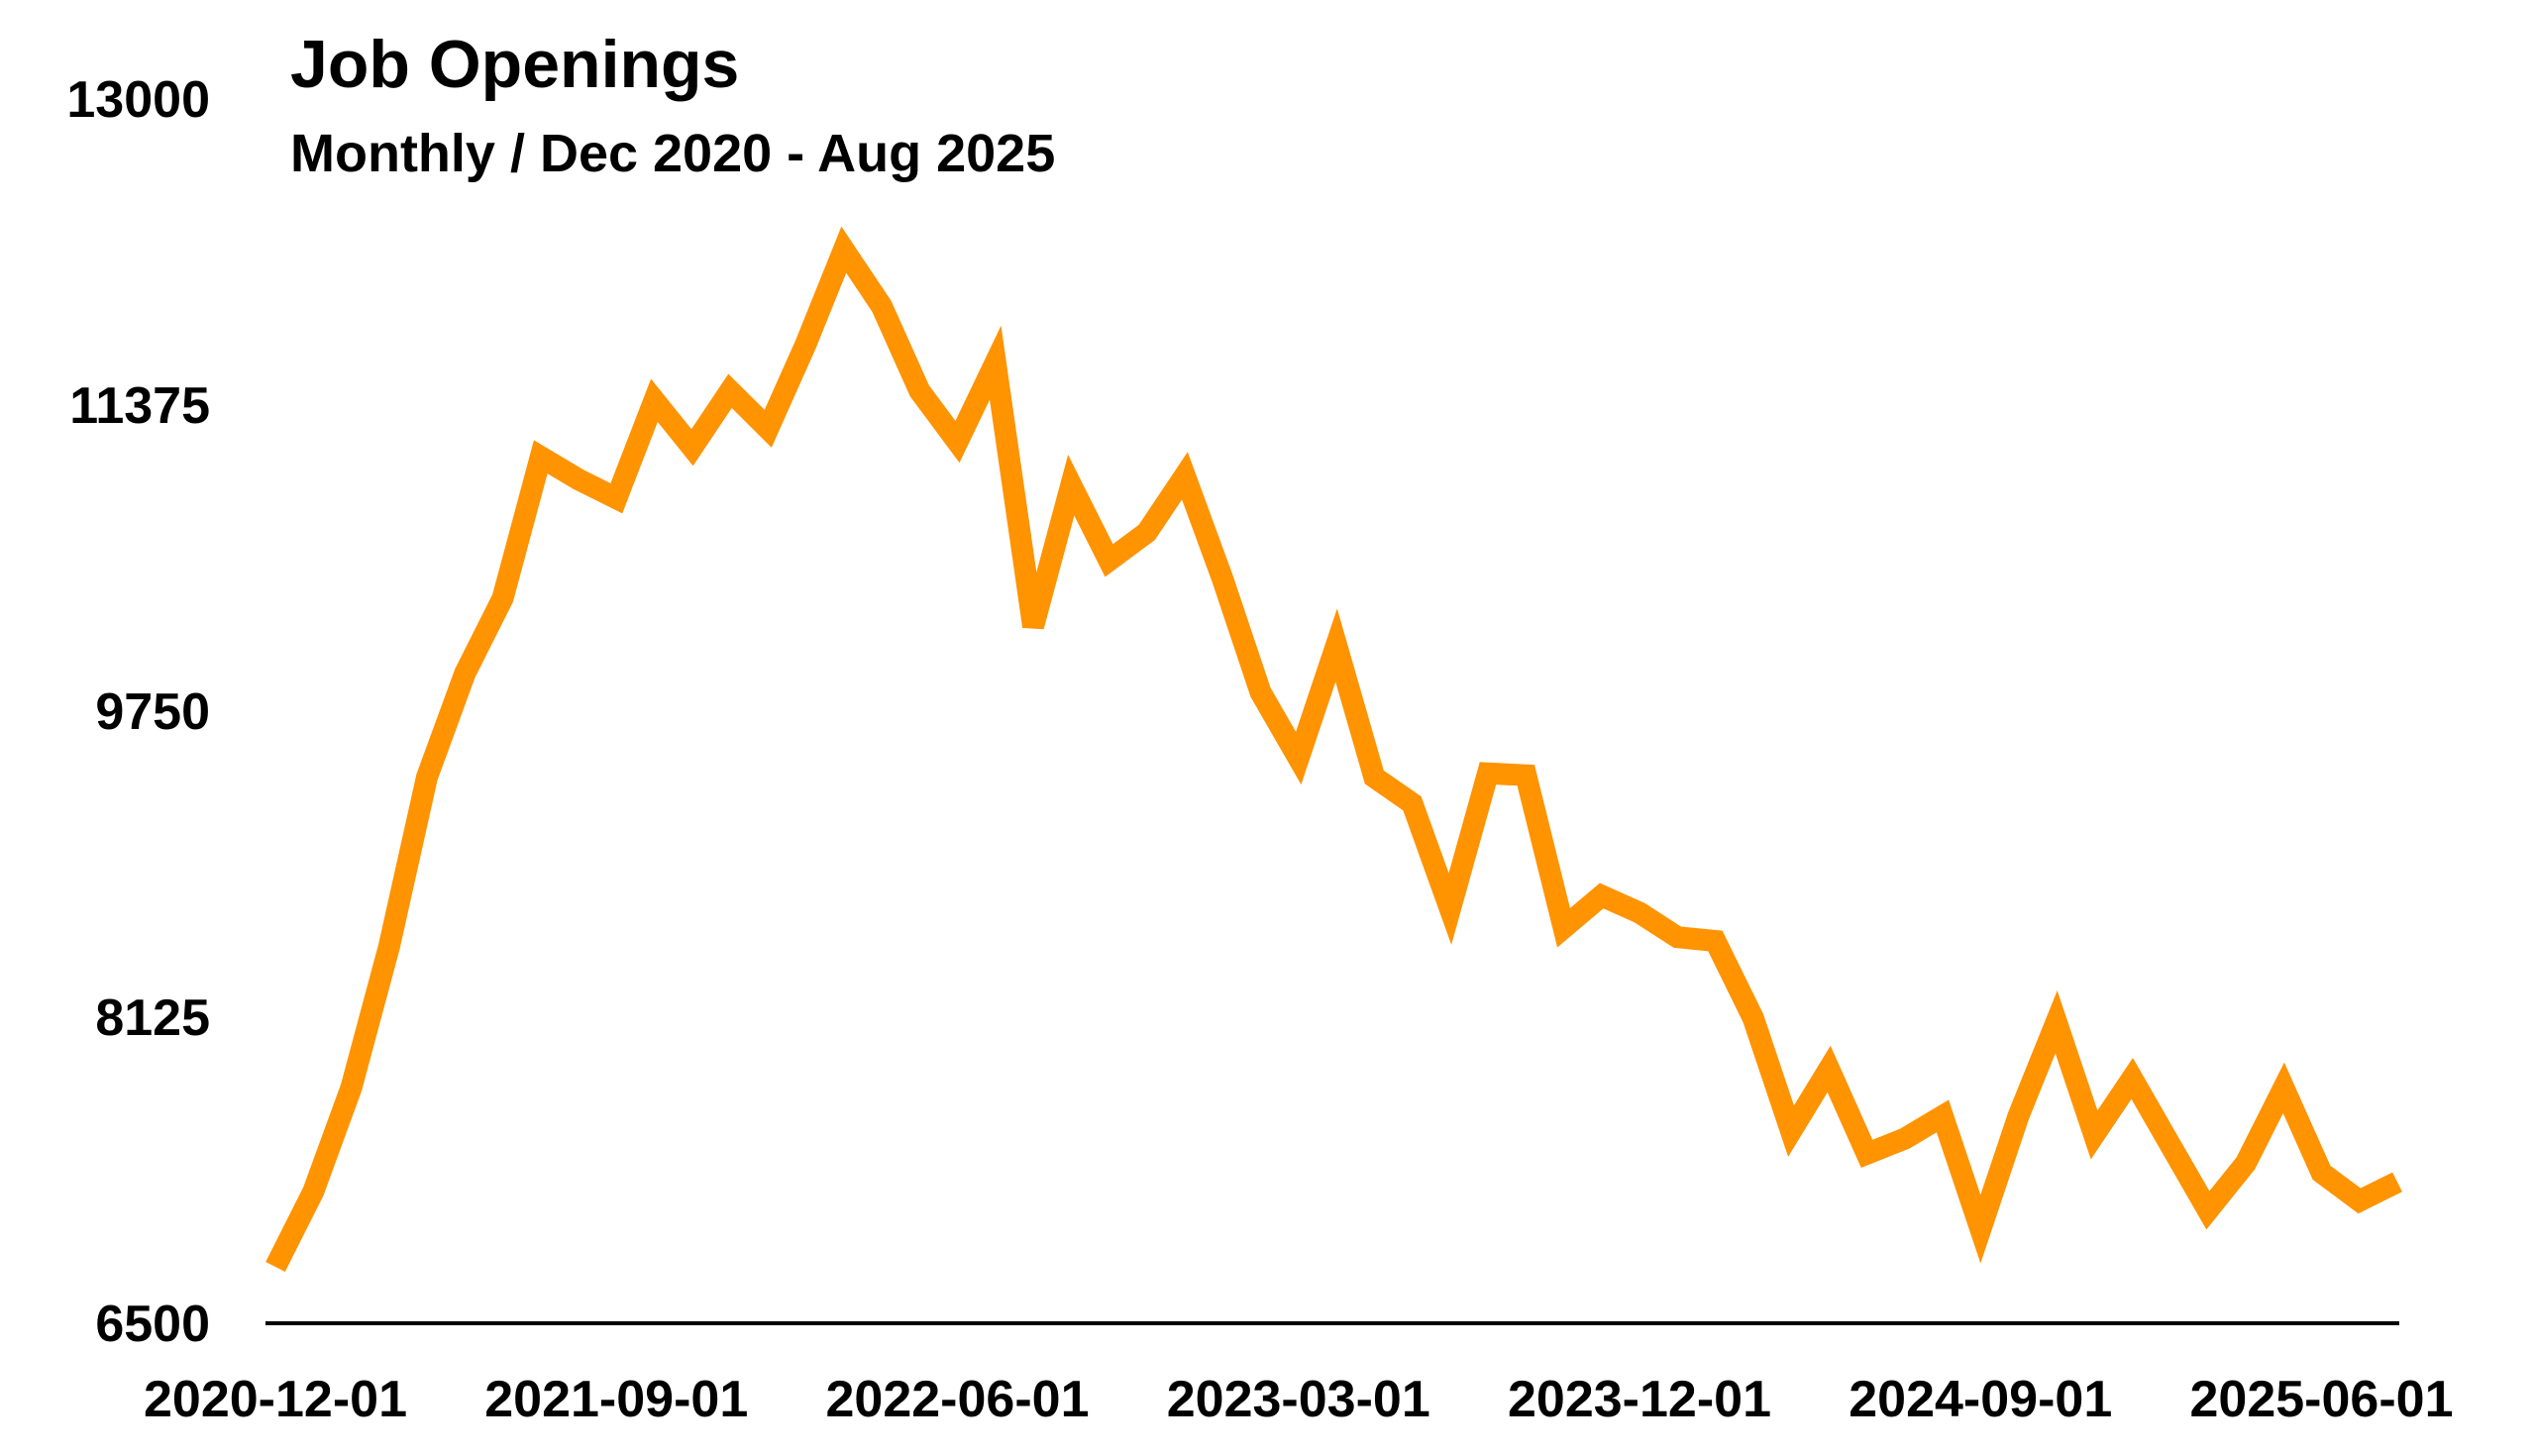  I want to click on y-tick-label: 6500, so click(152, 1324).